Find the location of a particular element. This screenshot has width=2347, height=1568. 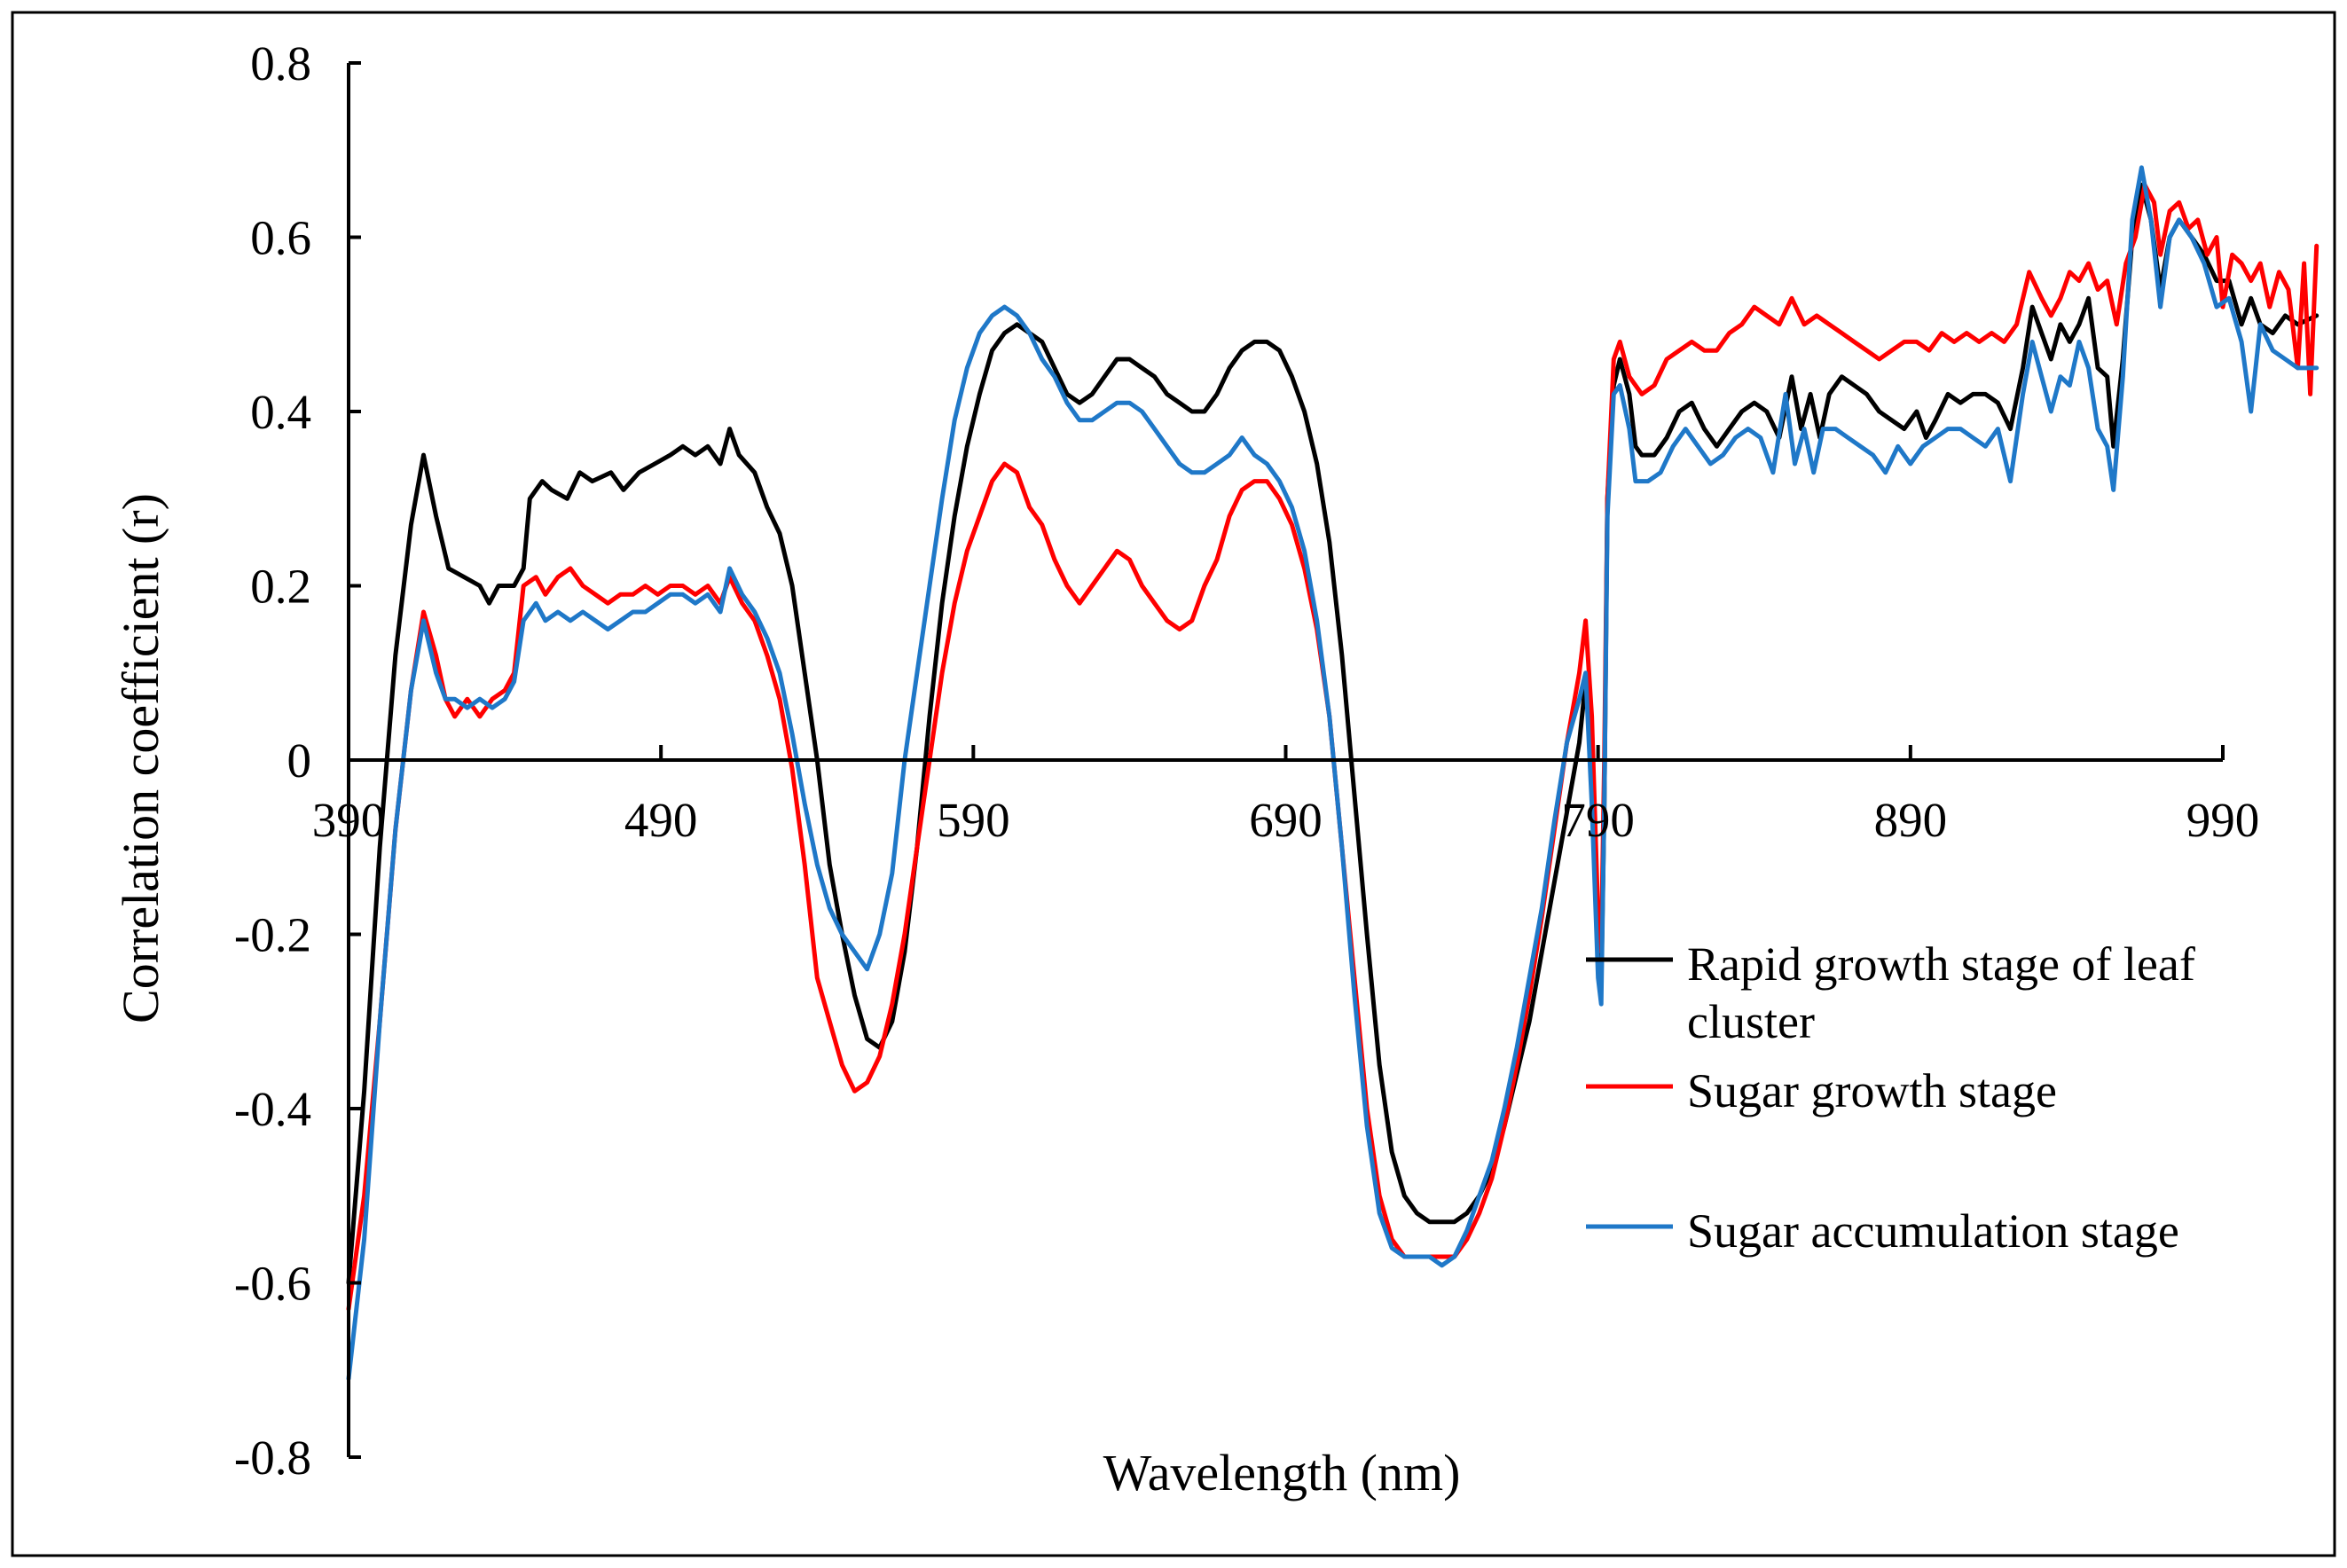

x-tick-label: 690 is located at coordinates (1286, 820).